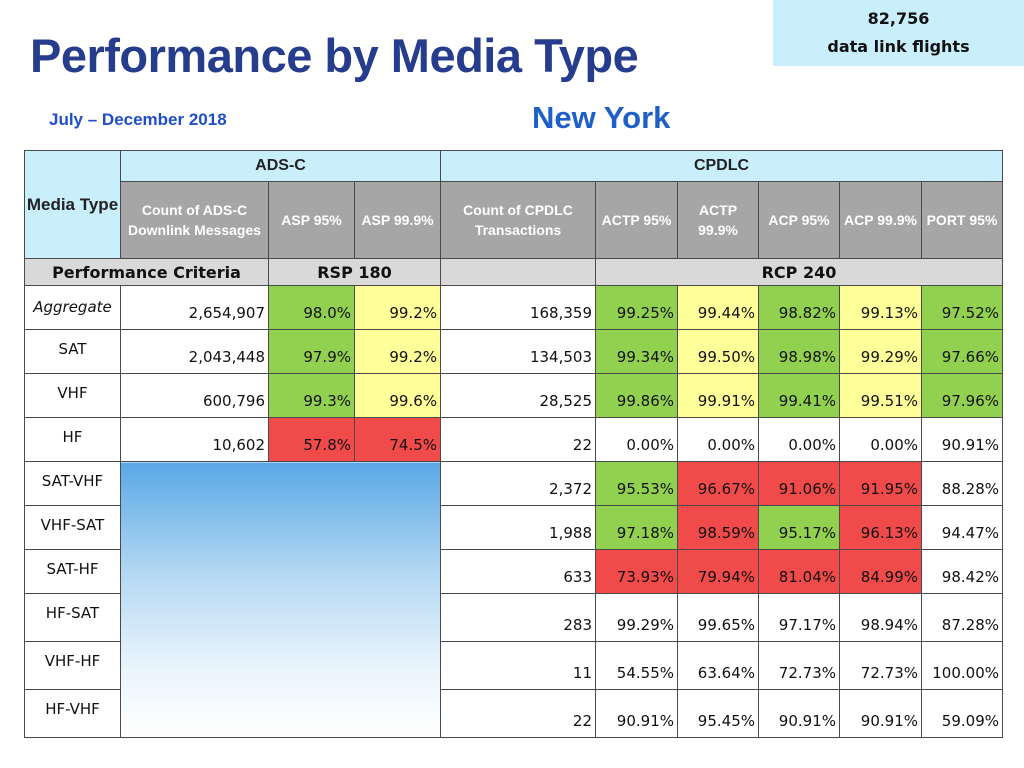  I want to click on cell-adsc-count: 2,654,907, so click(194, 307).